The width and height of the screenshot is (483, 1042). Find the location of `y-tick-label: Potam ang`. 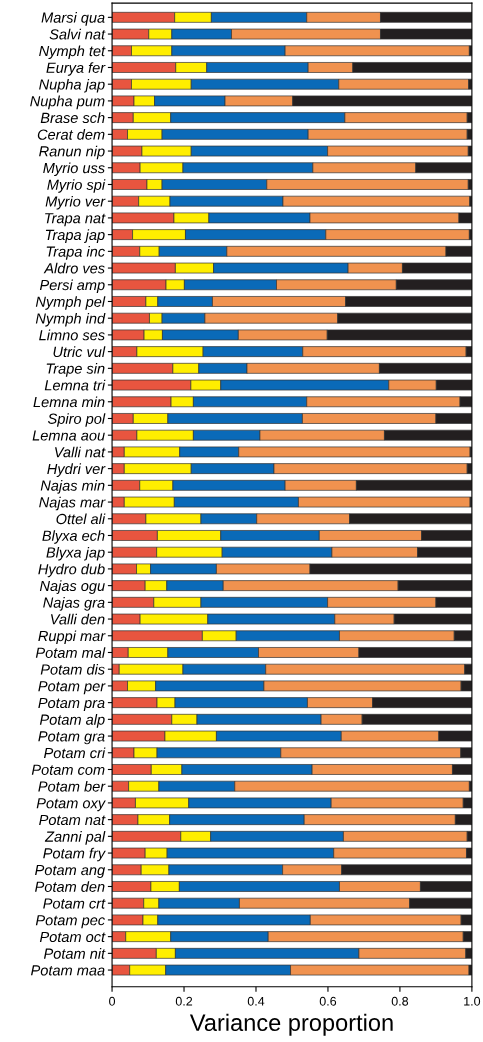

y-tick-label: Potam ang is located at coordinates (70, 872).